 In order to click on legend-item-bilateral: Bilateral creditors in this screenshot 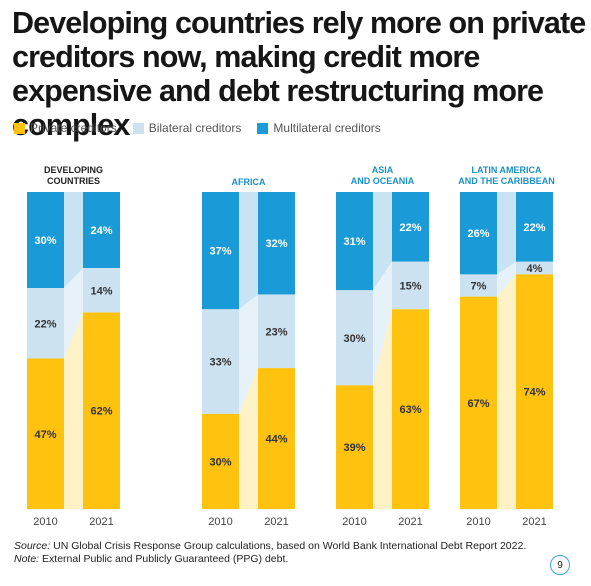, I will do `click(187, 128)`.